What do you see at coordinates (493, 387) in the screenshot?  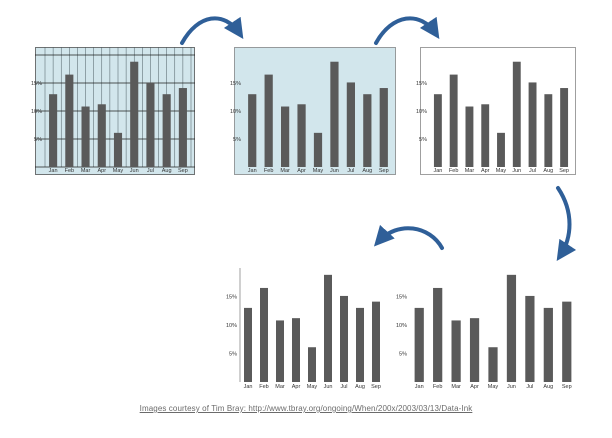 I see `chart-5-x-tick-label: May` at bounding box center [493, 387].